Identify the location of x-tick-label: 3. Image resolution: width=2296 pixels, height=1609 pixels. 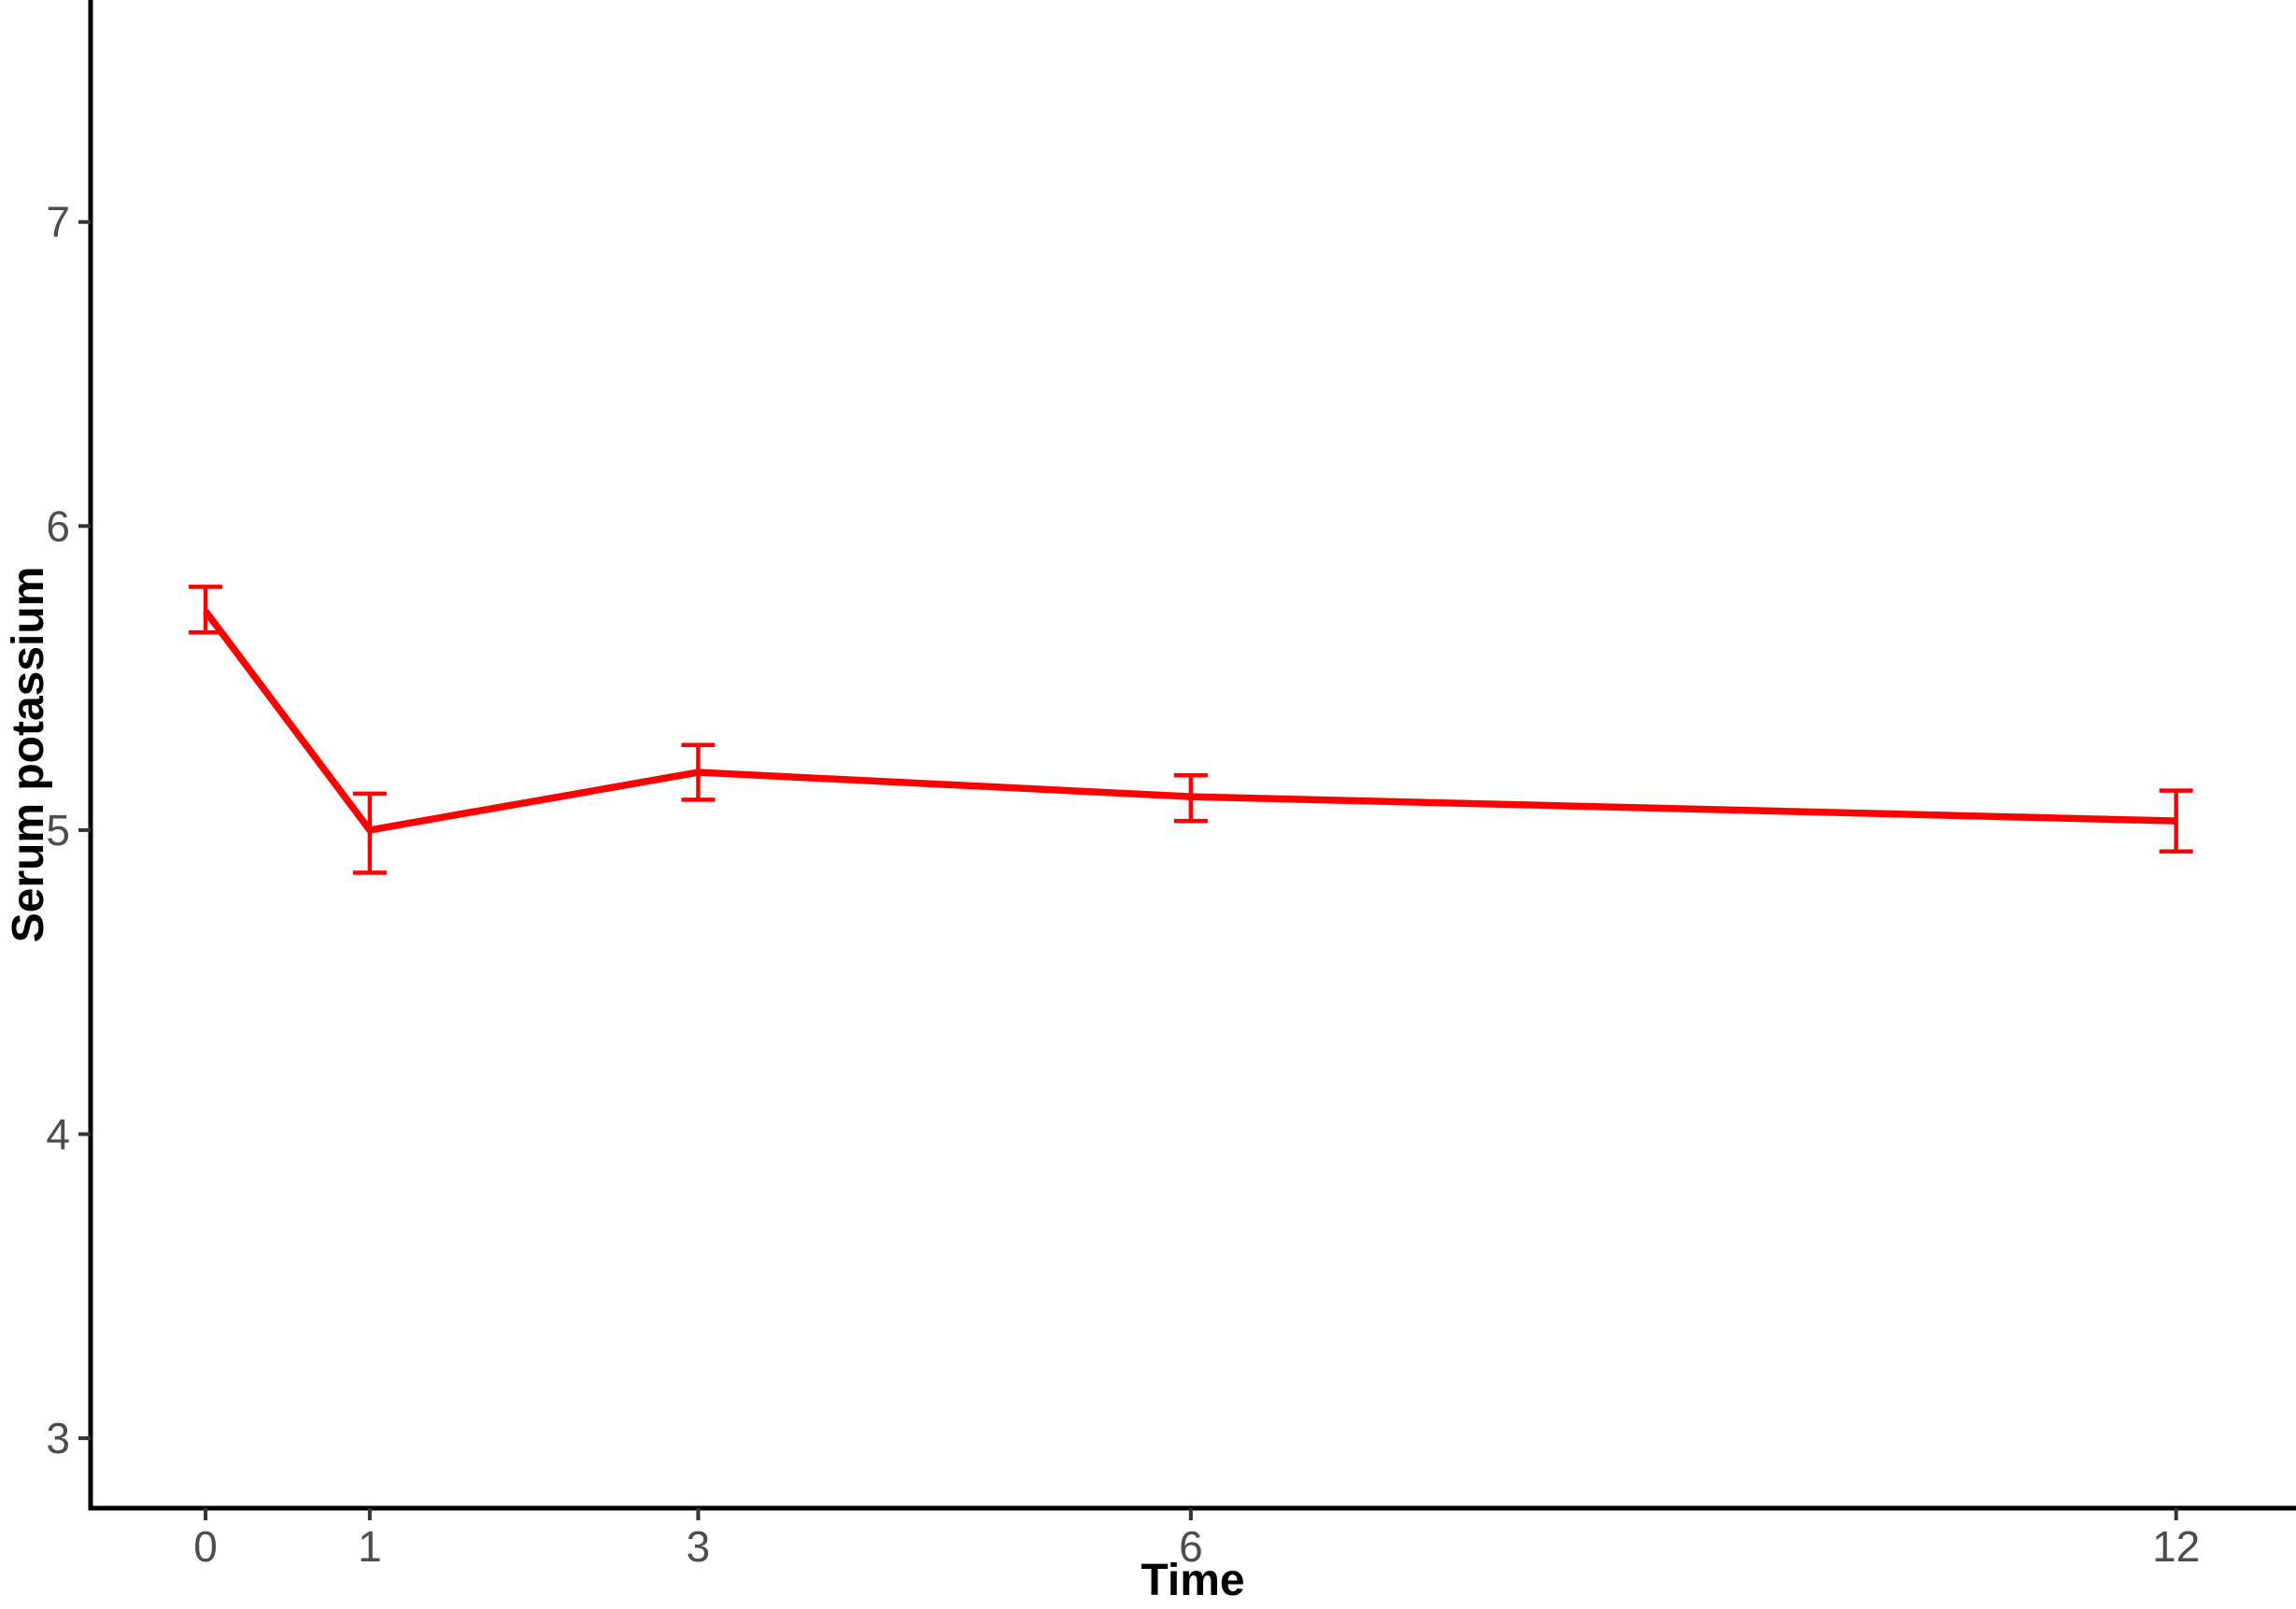
(699, 1546).